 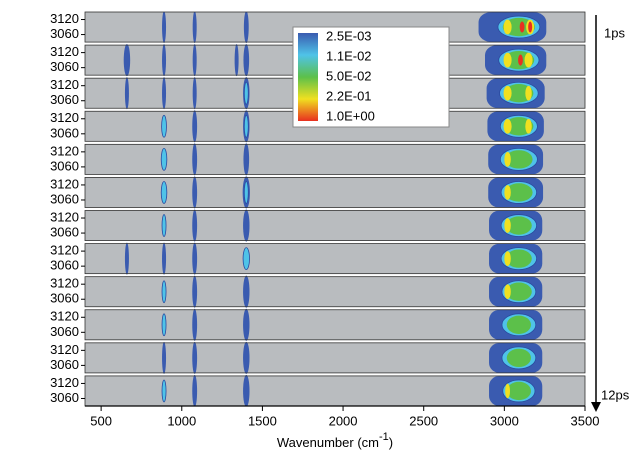 What do you see at coordinates (181, 420) in the screenshot?
I see `x-tick-label: 1000` at bounding box center [181, 420].